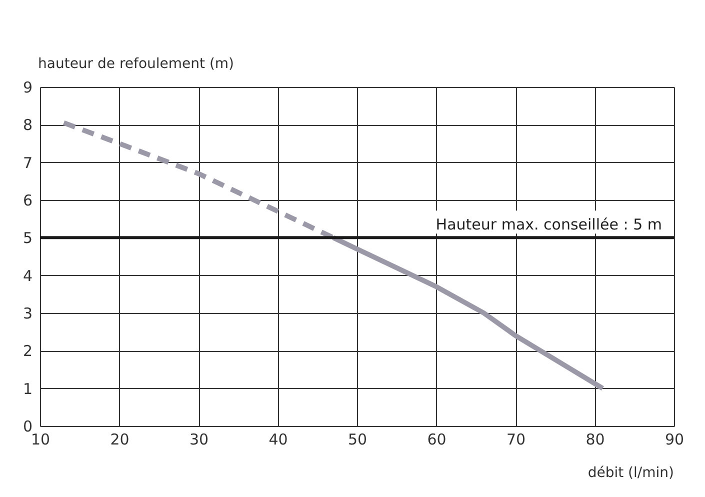 The width and height of the screenshot is (705, 497). I want to click on y-tick-label: 8, so click(27, 125).